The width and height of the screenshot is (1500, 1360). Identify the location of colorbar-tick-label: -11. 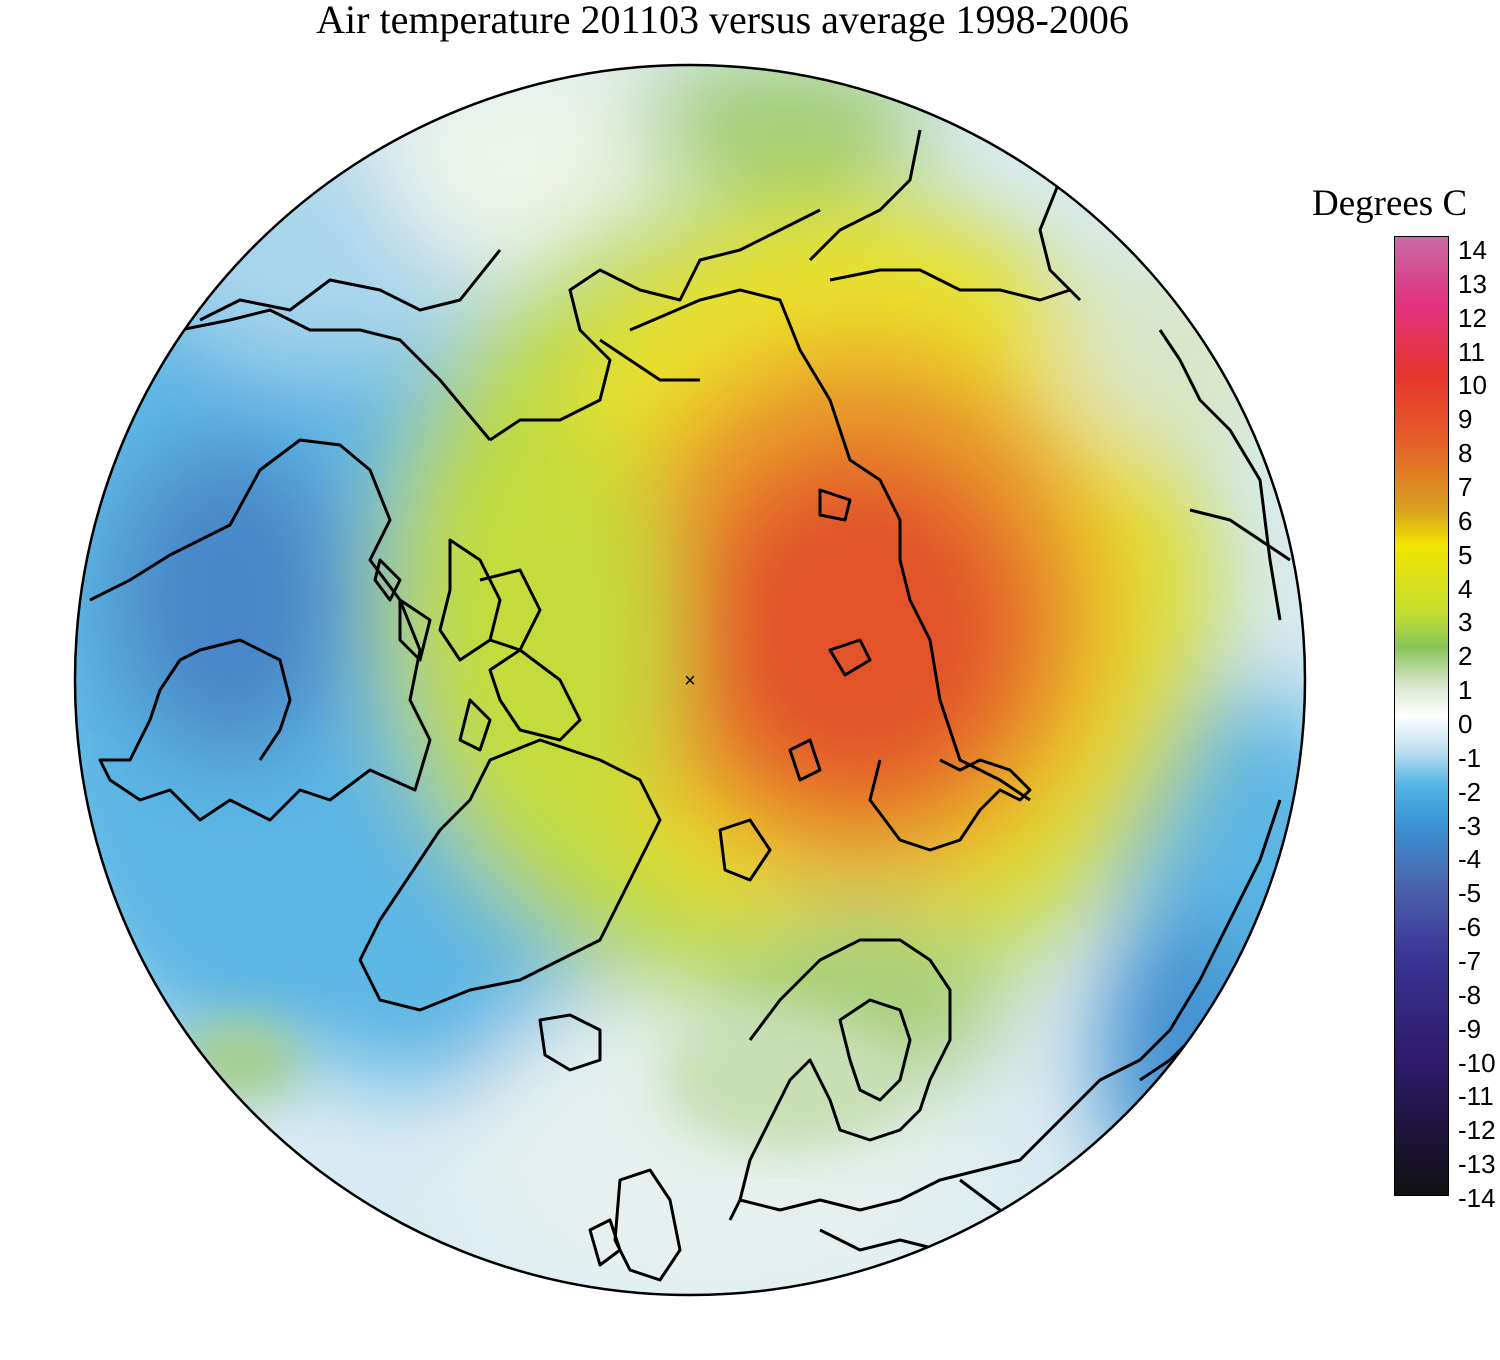
(1476, 1096).